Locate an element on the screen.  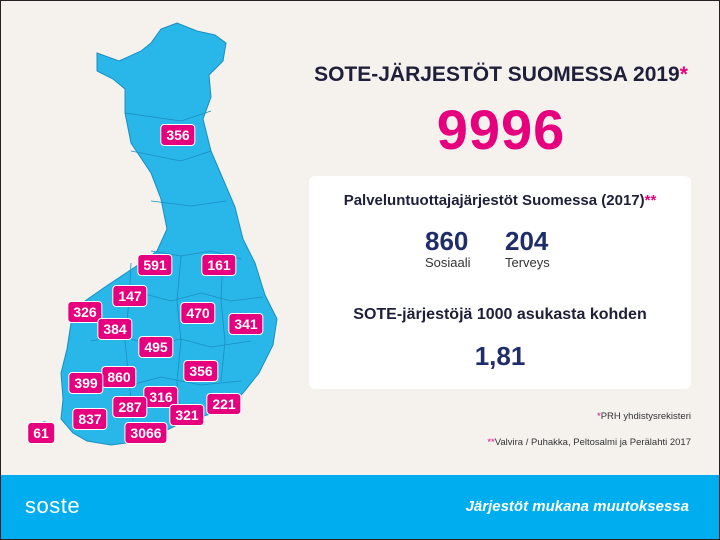
map-badge: 837 is located at coordinates (90, 419).